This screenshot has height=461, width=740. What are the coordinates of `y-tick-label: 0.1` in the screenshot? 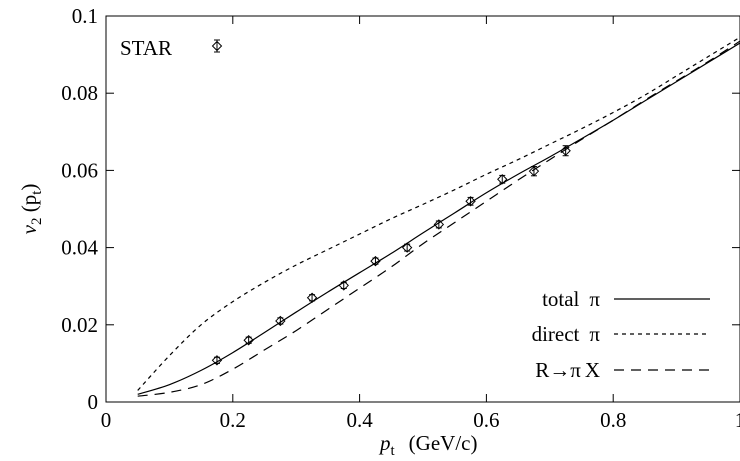 It's located at (85, 16).